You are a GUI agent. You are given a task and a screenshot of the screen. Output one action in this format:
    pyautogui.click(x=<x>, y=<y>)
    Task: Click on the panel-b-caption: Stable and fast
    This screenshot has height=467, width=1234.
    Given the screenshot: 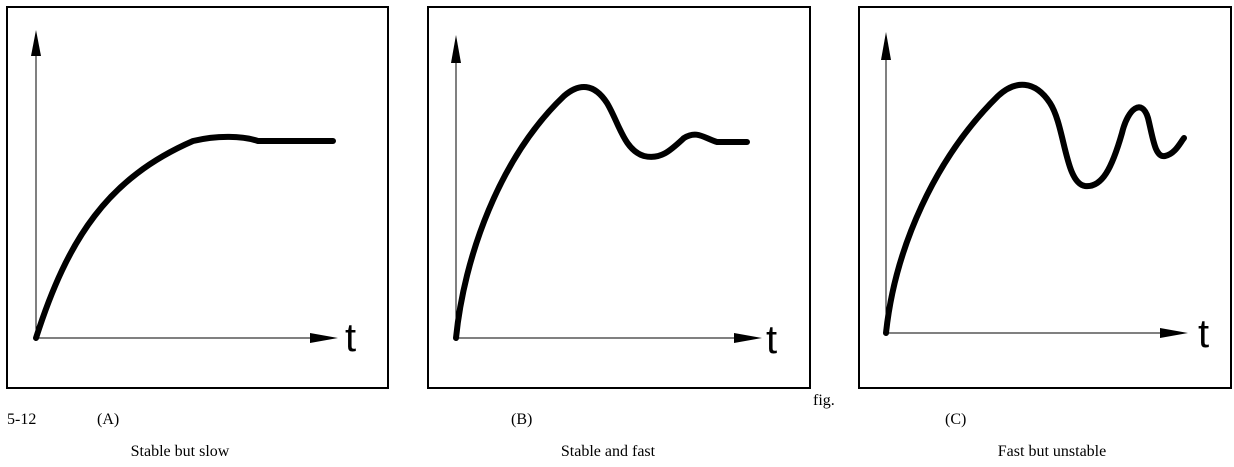 What is the action you would take?
    pyautogui.click(x=608, y=451)
    